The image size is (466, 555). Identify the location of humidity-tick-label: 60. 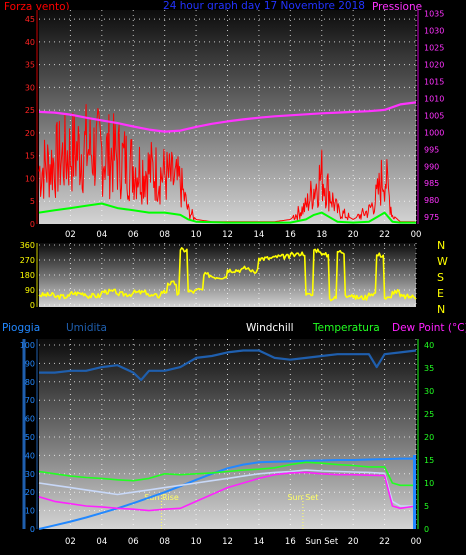
(30, 419).